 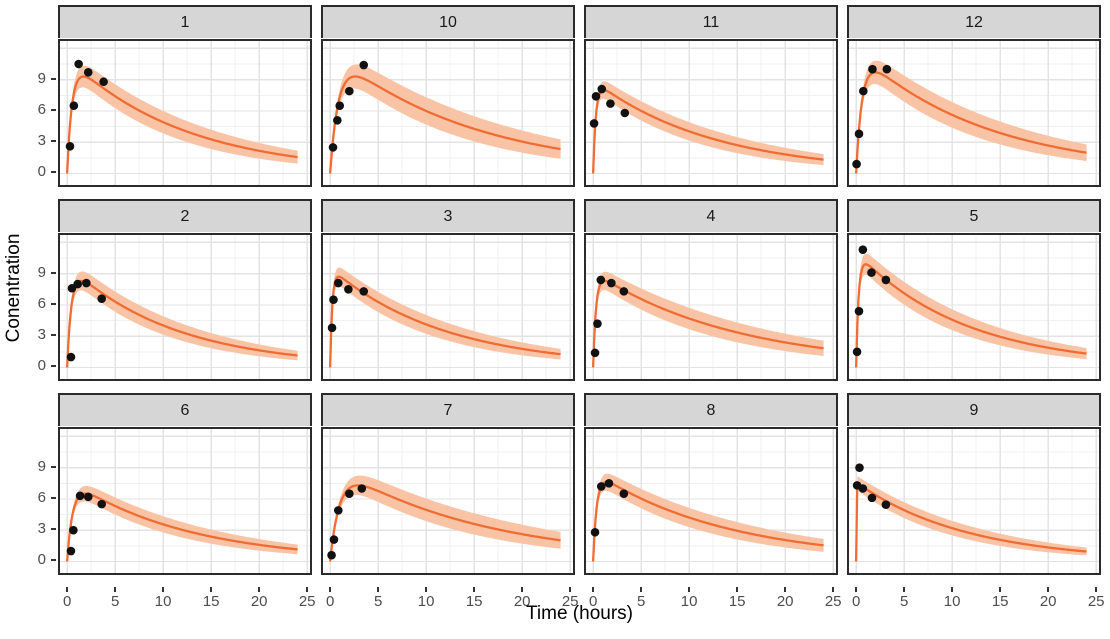 What do you see at coordinates (593, 601) in the screenshot?
I see `x-tick-label: 0` at bounding box center [593, 601].